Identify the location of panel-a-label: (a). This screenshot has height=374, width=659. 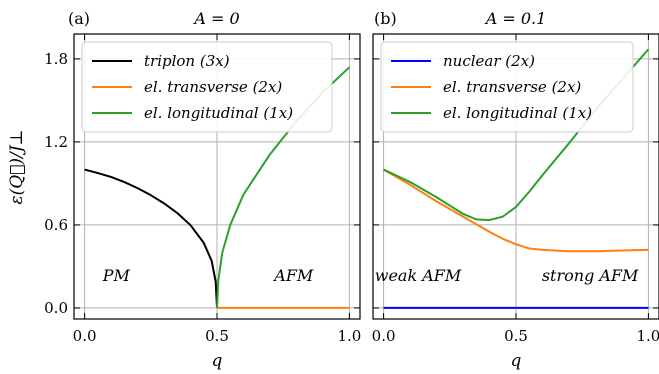
(79, 18).